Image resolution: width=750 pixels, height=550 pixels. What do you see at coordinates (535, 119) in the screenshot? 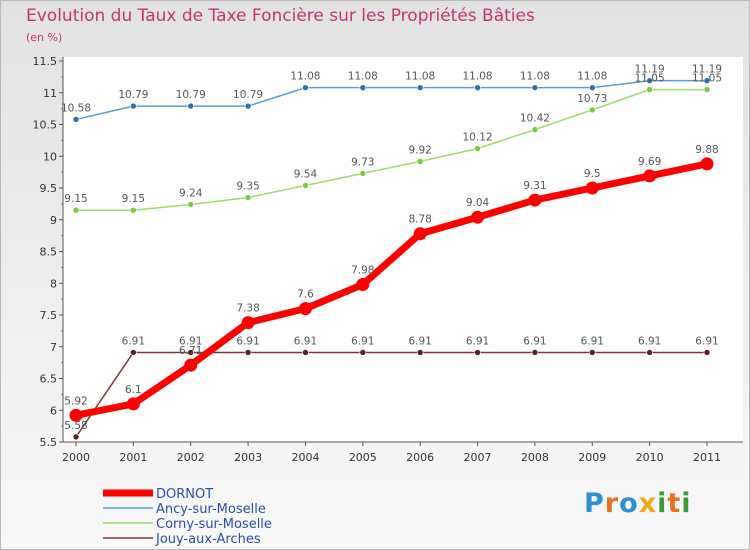
I see `data-label-corny-sur-moselle: 10.42` at bounding box center [535, 119].